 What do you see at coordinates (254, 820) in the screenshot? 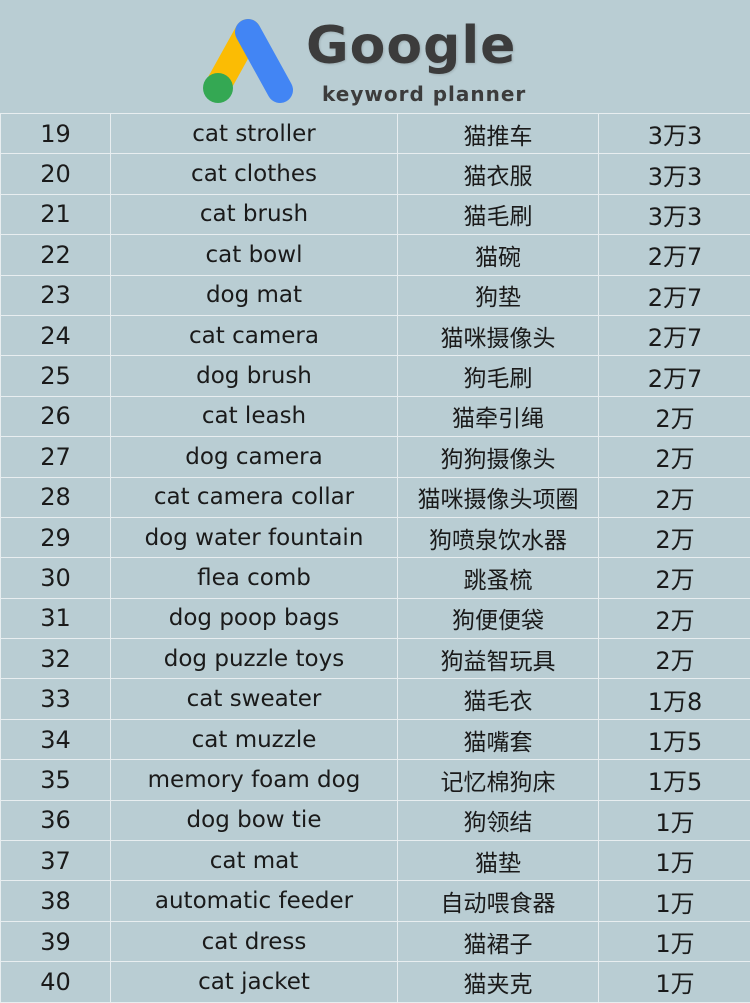
I see `english-keyword-cell: dog bow tie` at bounding box center [254, 820].